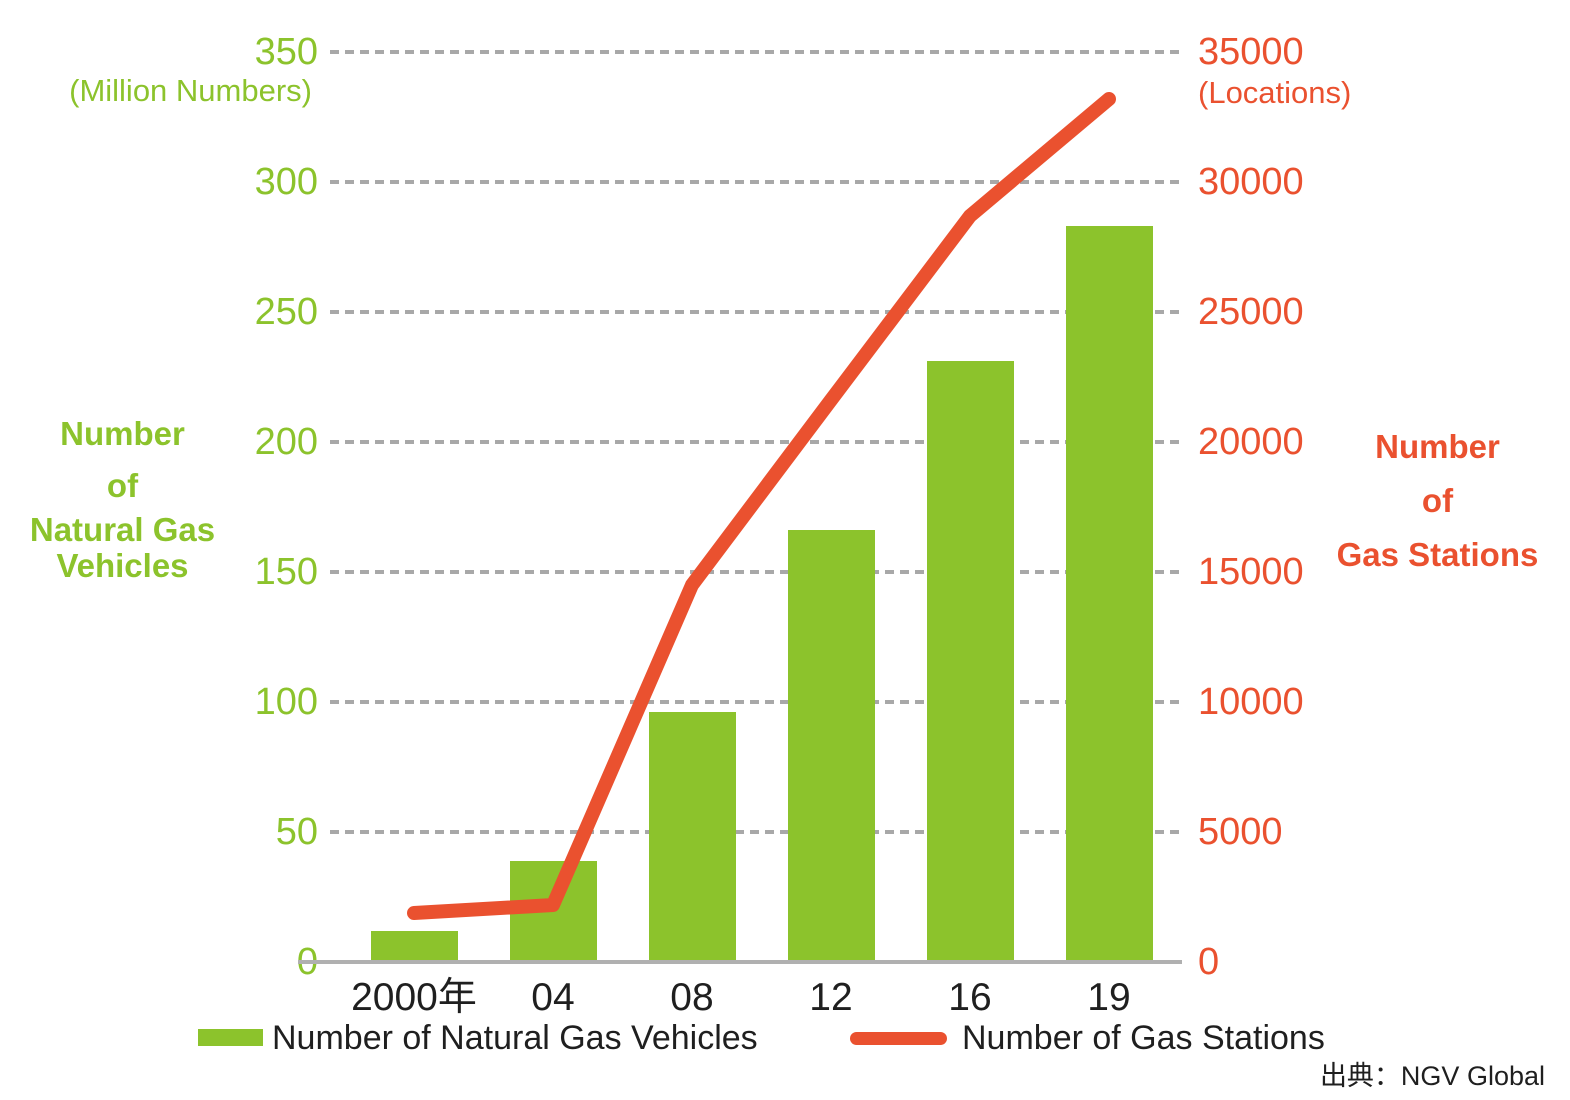  What do you see at coordinates (122, 547) in the screenshot?
I see `left-axis-title-line: Natural Gas Vehicles` at bounding box center [122, 547].